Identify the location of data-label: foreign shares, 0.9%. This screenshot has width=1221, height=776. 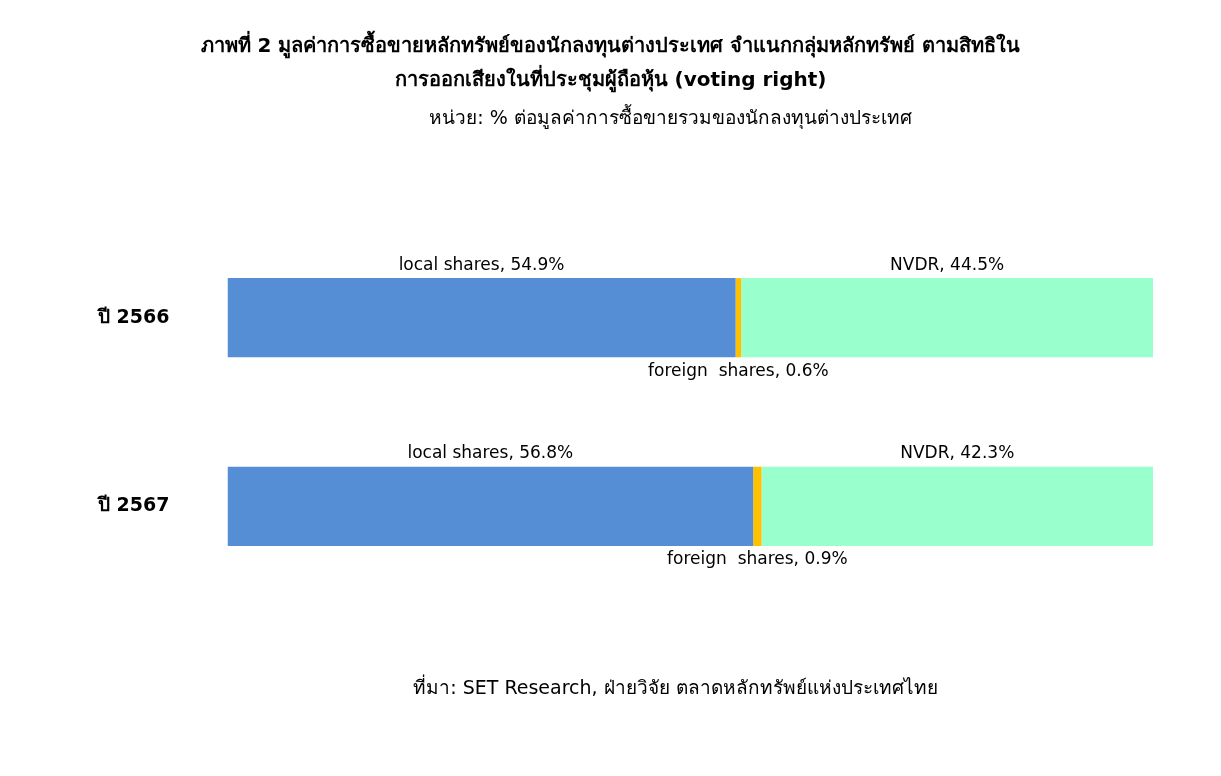
(757, 558).